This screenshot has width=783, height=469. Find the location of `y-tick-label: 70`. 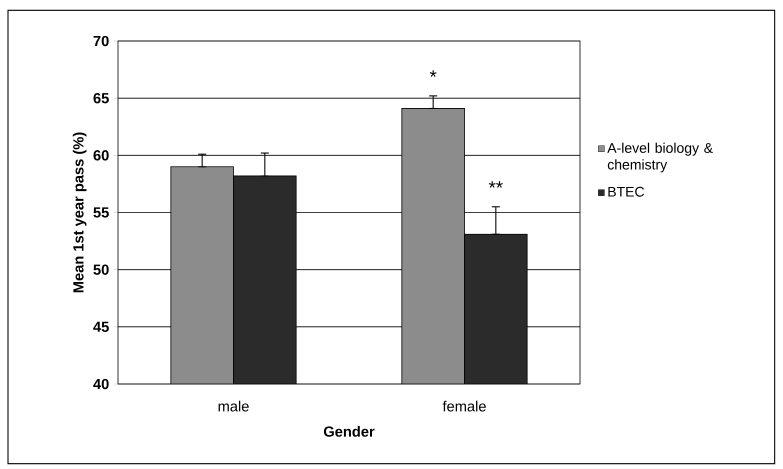

y-tick-label: 70 is located at coordinates (101, 41).